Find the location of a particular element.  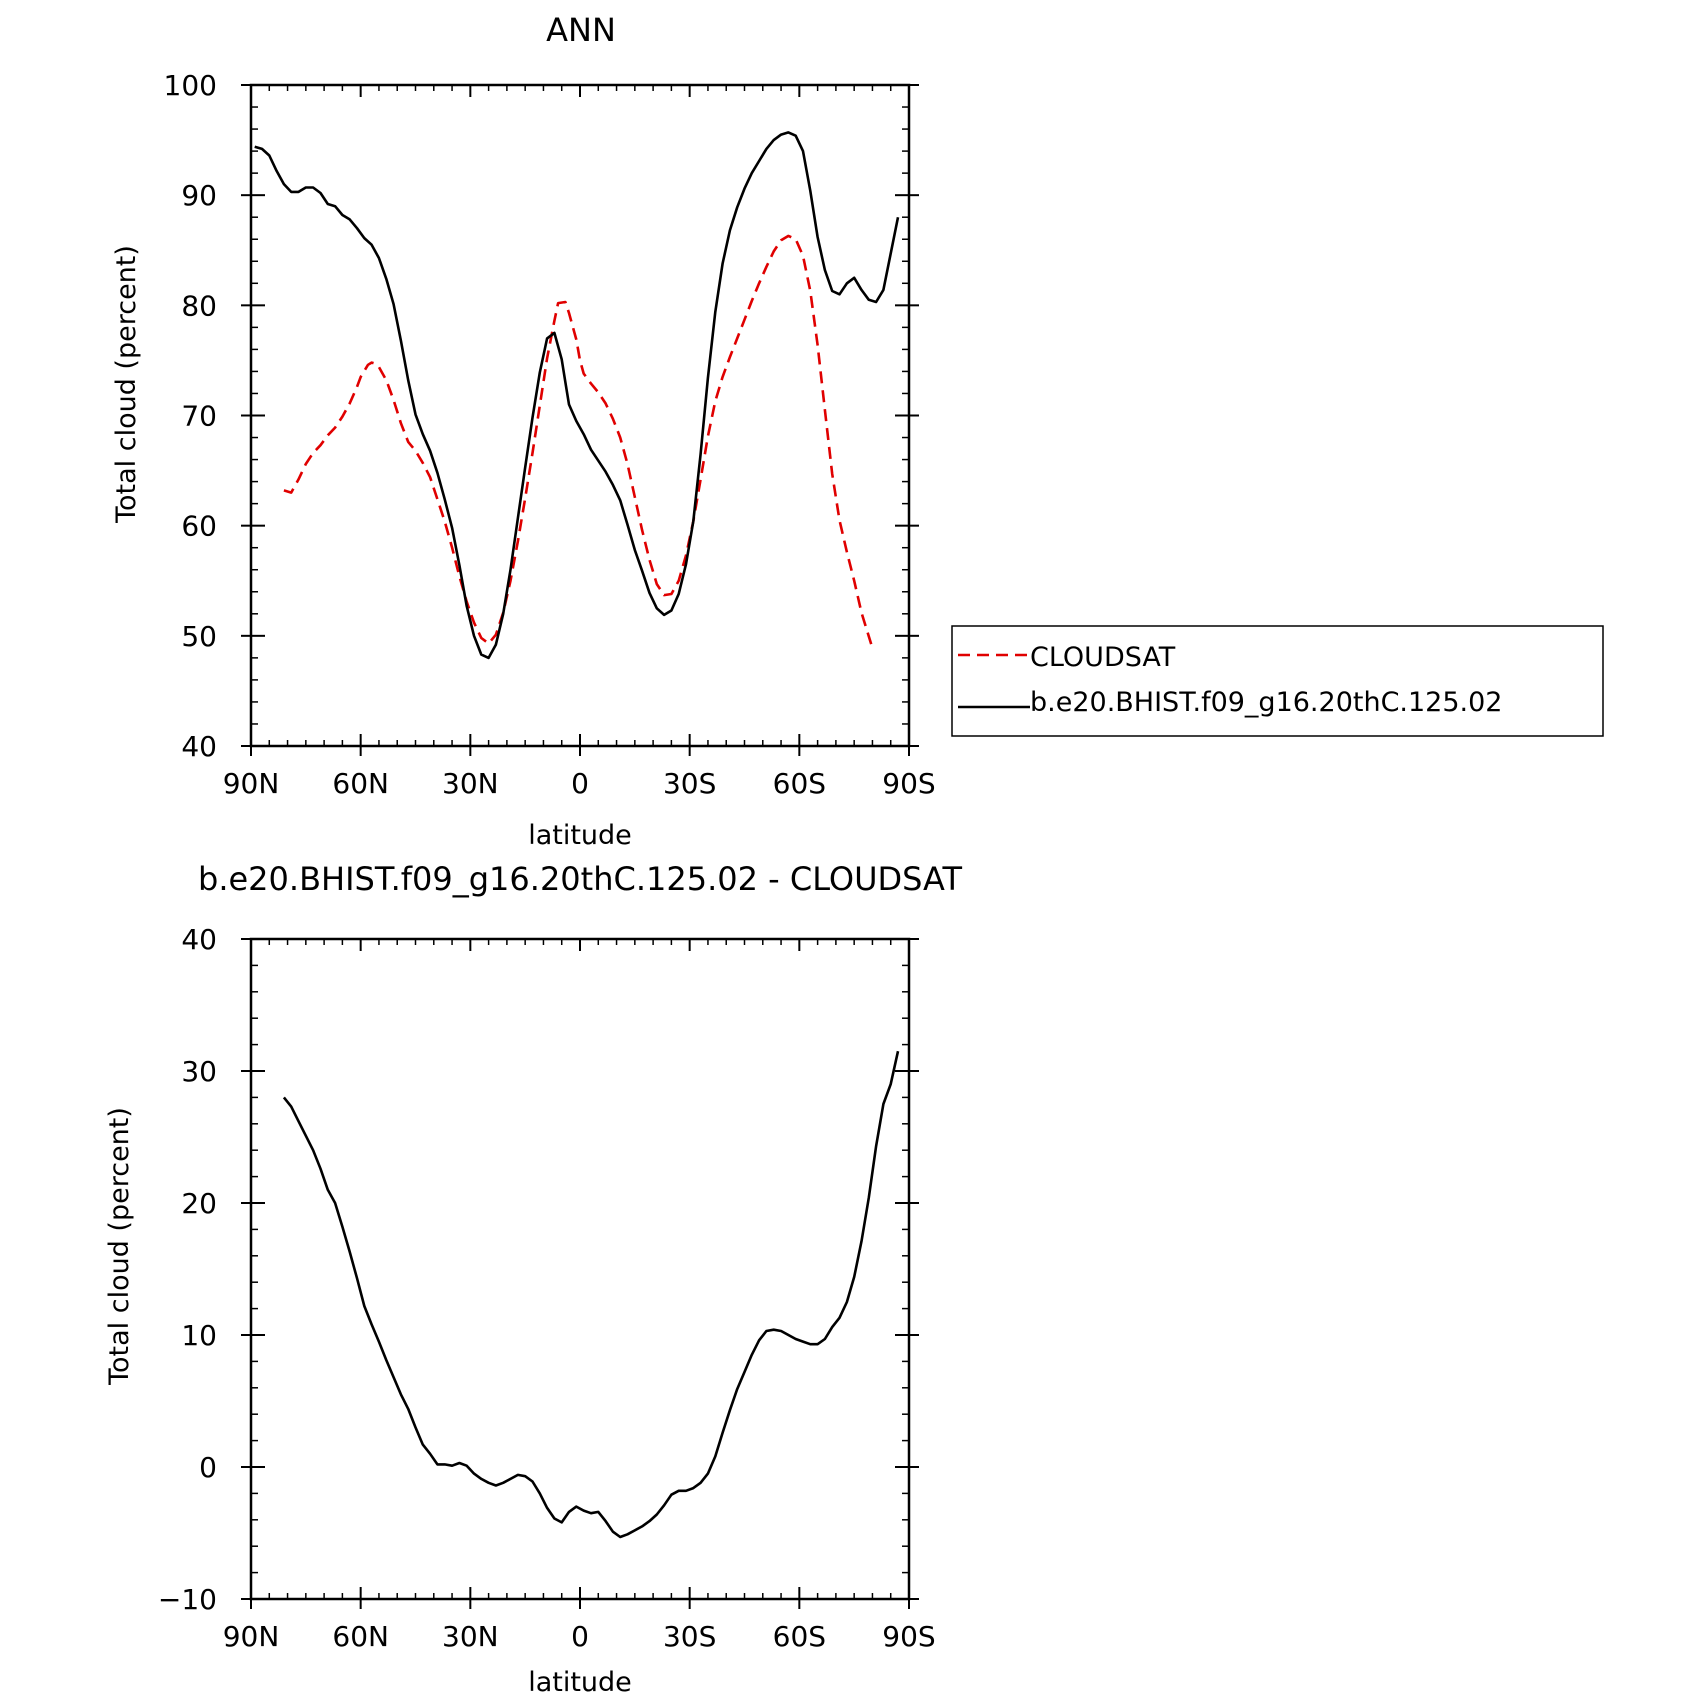

top-x-tick-label: 30N is located at coordinates (470, 783).